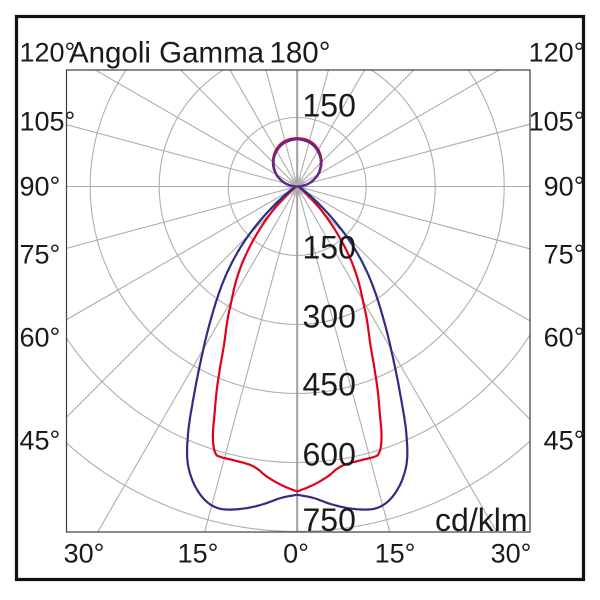 The height and width of the screenshot is (600, 600). What do you see at coordinates (48, 122) in the screenshot?
I see `gamma-label-left: 105°` at bounding box center [48, 122].